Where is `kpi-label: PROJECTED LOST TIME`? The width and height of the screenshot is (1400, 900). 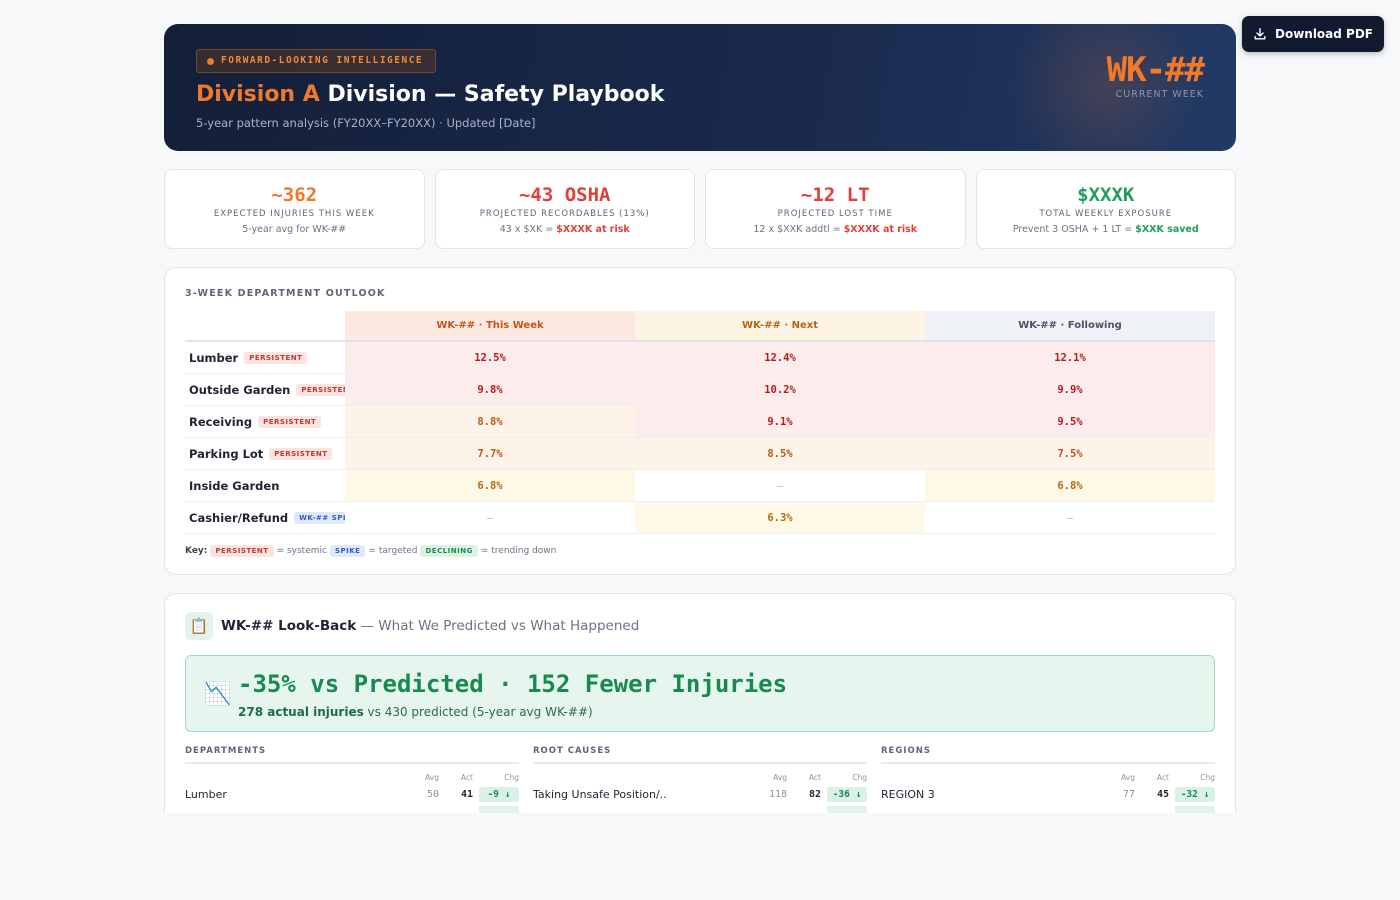 kpi-label: PROJECTED LOST TIME is located at coordinates (835, 214).